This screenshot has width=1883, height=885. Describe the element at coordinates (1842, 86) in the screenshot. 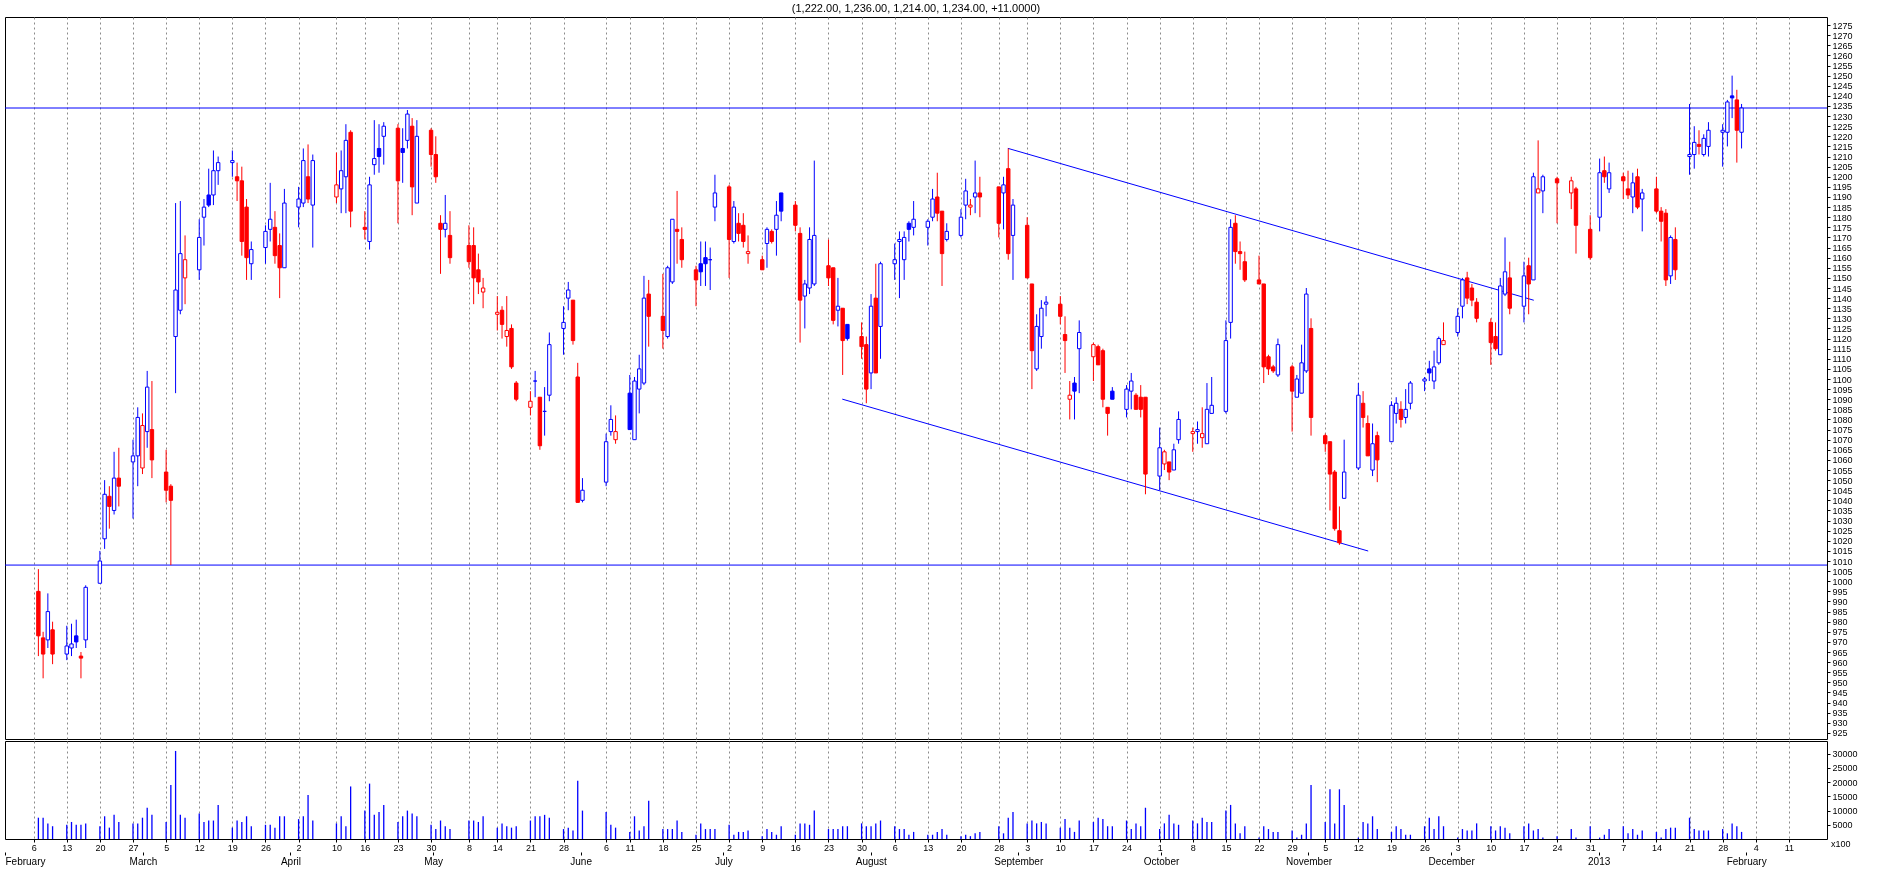

I see `y-tick-label: 1245` at that location.